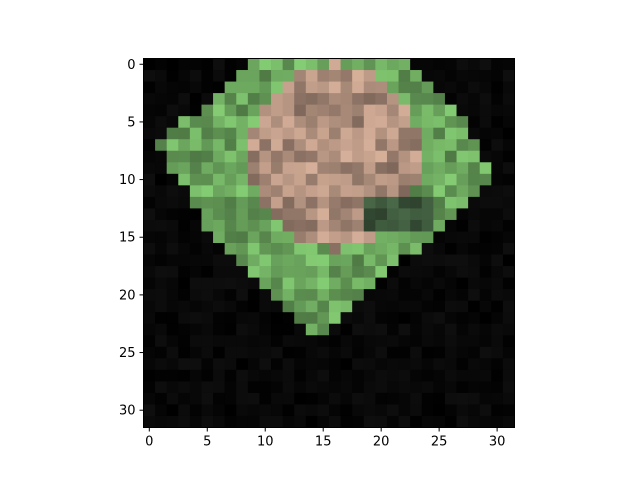 This screenshot has width=640, height=480. What do you see at coordinates (131, 65) in the screenshot?
I see `y-tick-label: 0` at bounding box center [131, 65].